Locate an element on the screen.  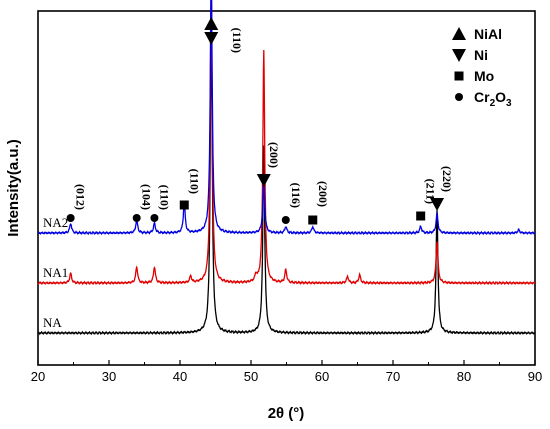
series-label-na2: NA2 is located at coordinates (55, 222).